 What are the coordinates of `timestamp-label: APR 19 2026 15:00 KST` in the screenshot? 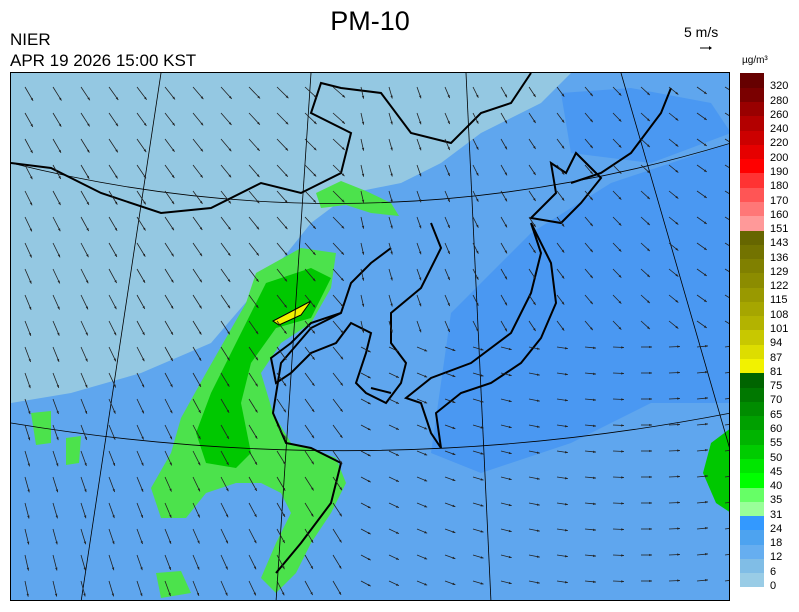 It's located at (103, 60).